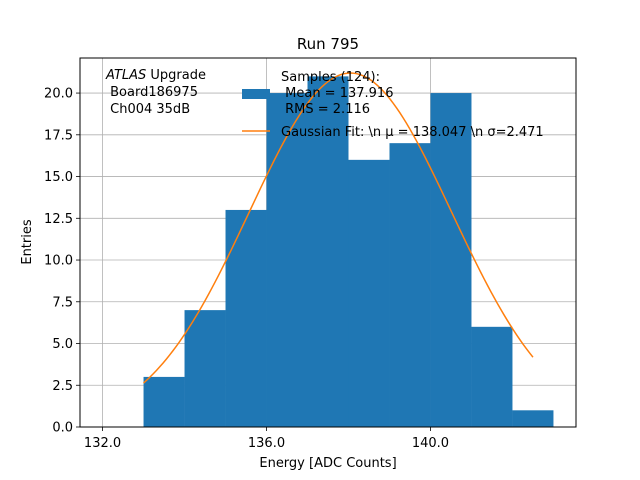  I want to click on atlas-annotation: ATLAS Upgrade Board186975 Ch004 35dB, so click(155, 92).